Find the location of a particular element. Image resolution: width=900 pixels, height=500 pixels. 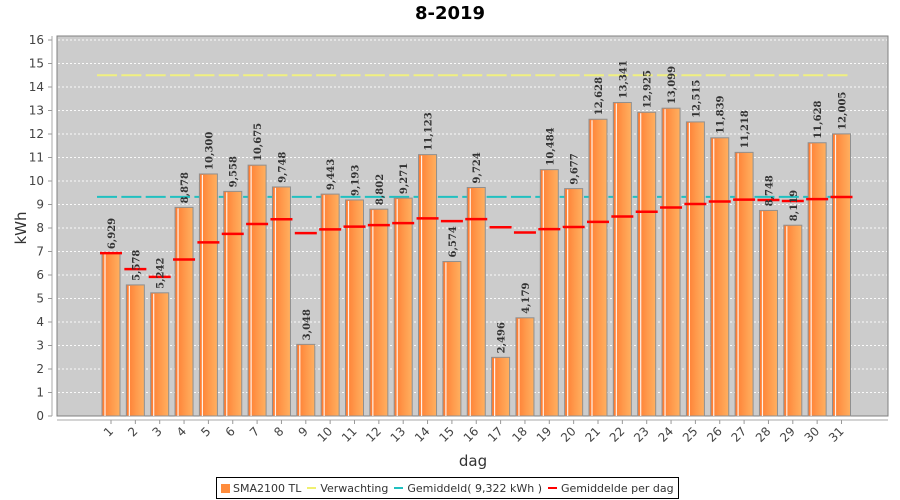

data-label: 11,628 is located at coordinates (818, 119).